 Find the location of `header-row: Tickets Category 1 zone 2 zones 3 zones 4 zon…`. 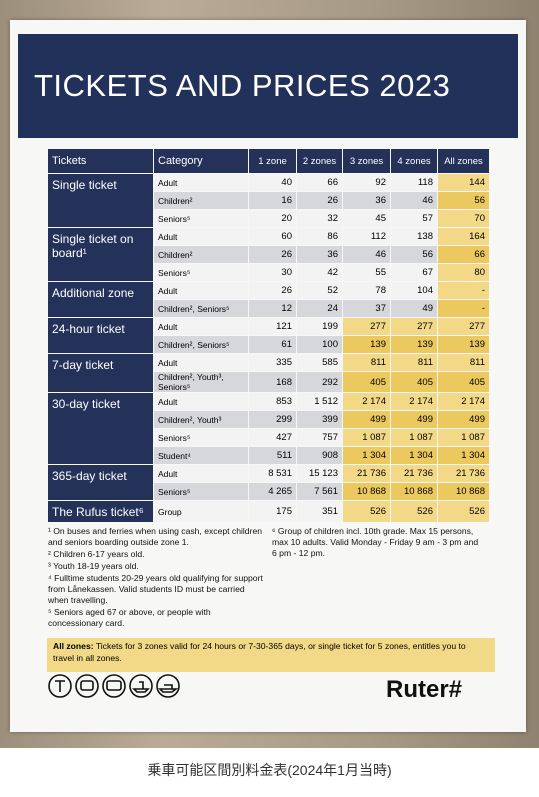

header-row: Tickets Category 1 zone 2 zones 3 zones 4 zon… is located at coordinates (268, 161).